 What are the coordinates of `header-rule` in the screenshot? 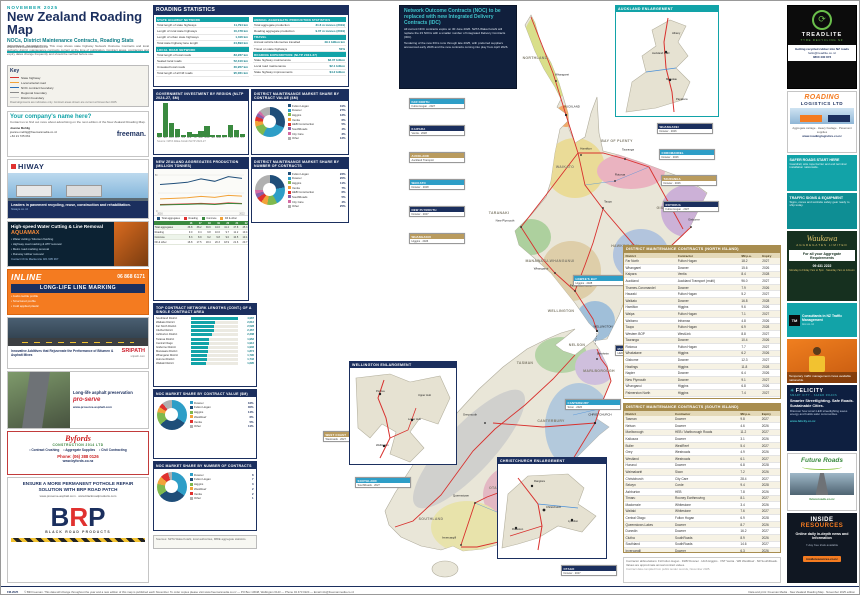 It's located at (78, 51).